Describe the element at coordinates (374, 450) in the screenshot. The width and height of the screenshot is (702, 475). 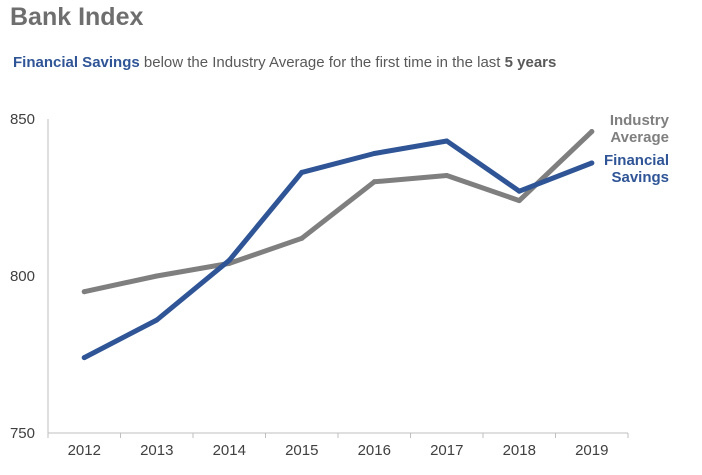
I see `x-tick-label: 2016` at that location.